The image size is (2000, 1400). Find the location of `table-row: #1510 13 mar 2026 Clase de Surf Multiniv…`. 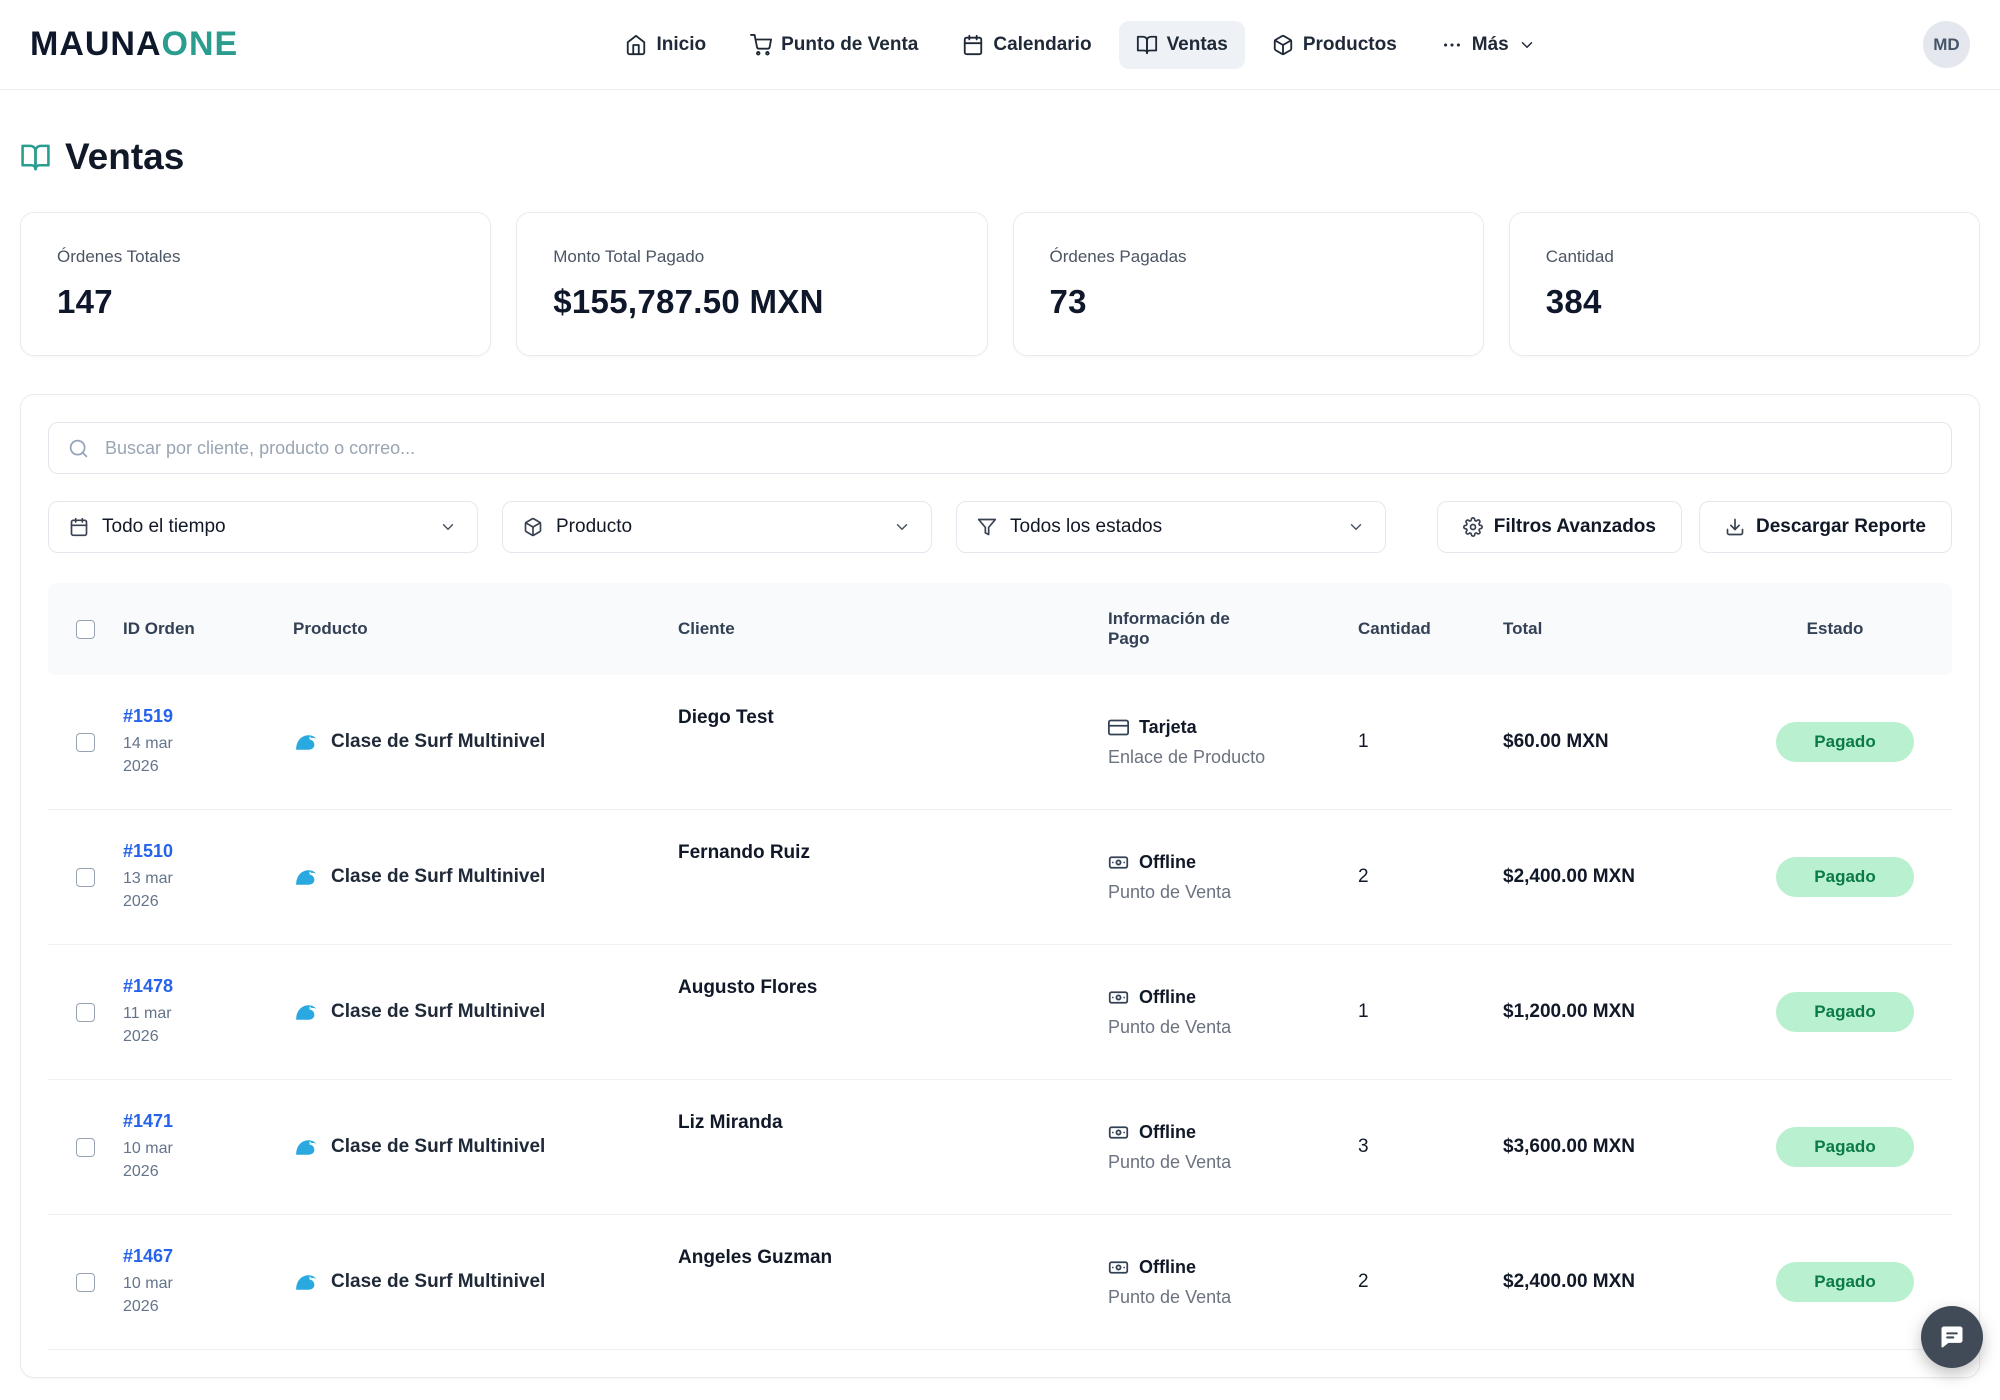

table-row: #1510 13 mar 2026 Clase de Surf Multiniv… is located at coordinates (1000, 877).